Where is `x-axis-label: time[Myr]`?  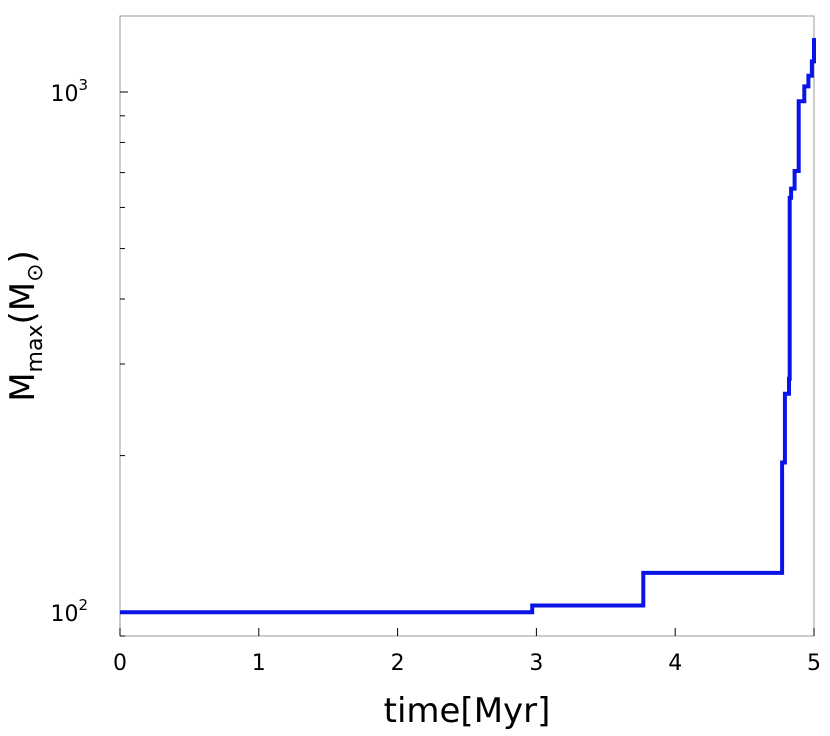
x-axis-label: time[Myr] is located at coordinates (467, 711).